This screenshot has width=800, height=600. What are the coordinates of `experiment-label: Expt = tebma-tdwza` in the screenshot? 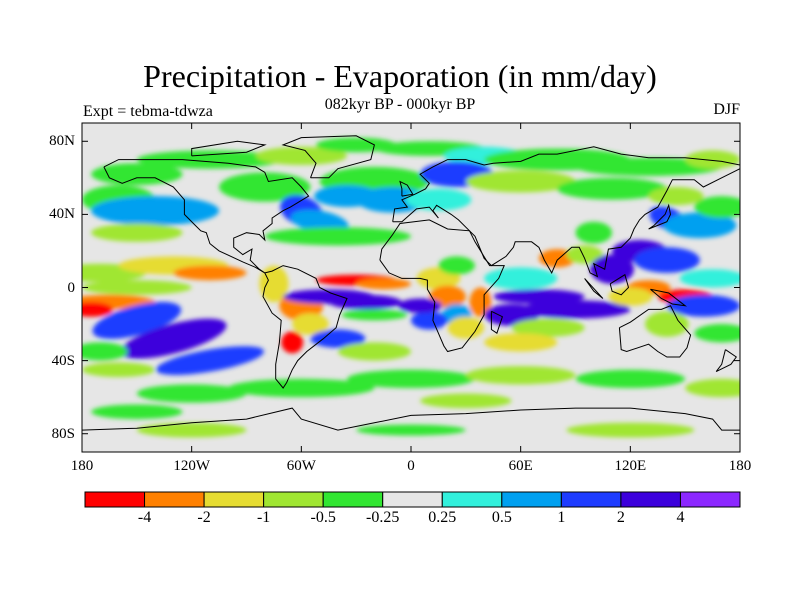 It's located at (148, 111).